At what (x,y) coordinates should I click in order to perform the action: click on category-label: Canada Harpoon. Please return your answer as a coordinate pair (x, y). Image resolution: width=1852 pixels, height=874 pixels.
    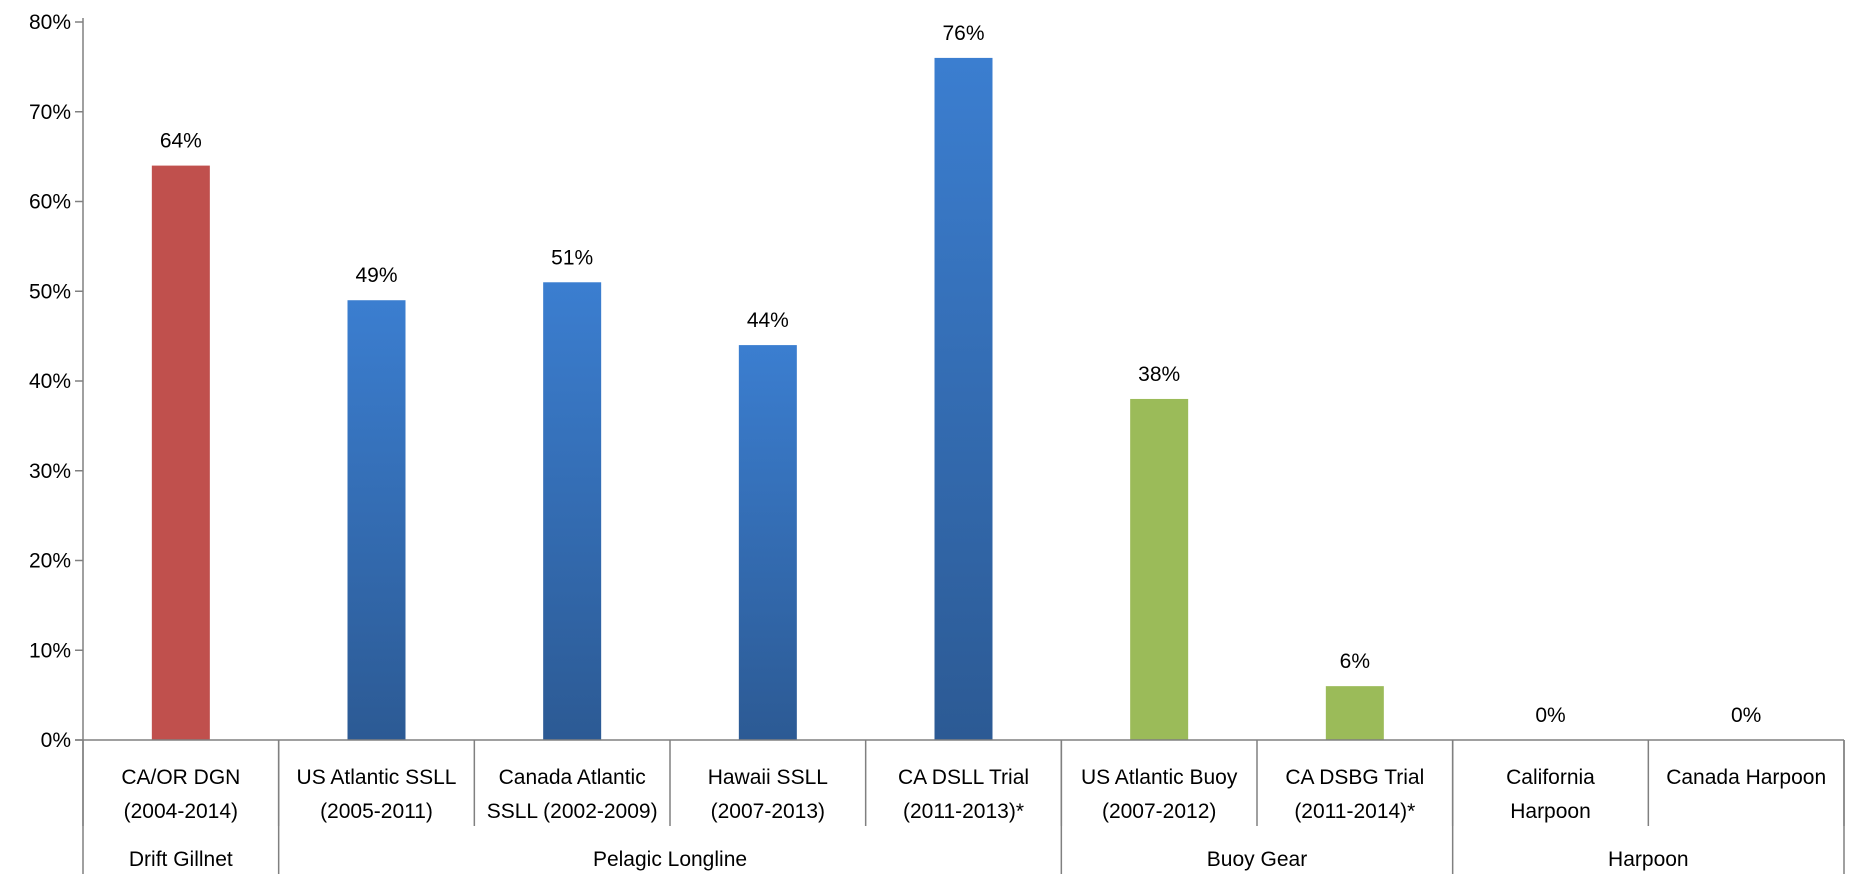
    Looking at the image, I should click on (1746, 777).